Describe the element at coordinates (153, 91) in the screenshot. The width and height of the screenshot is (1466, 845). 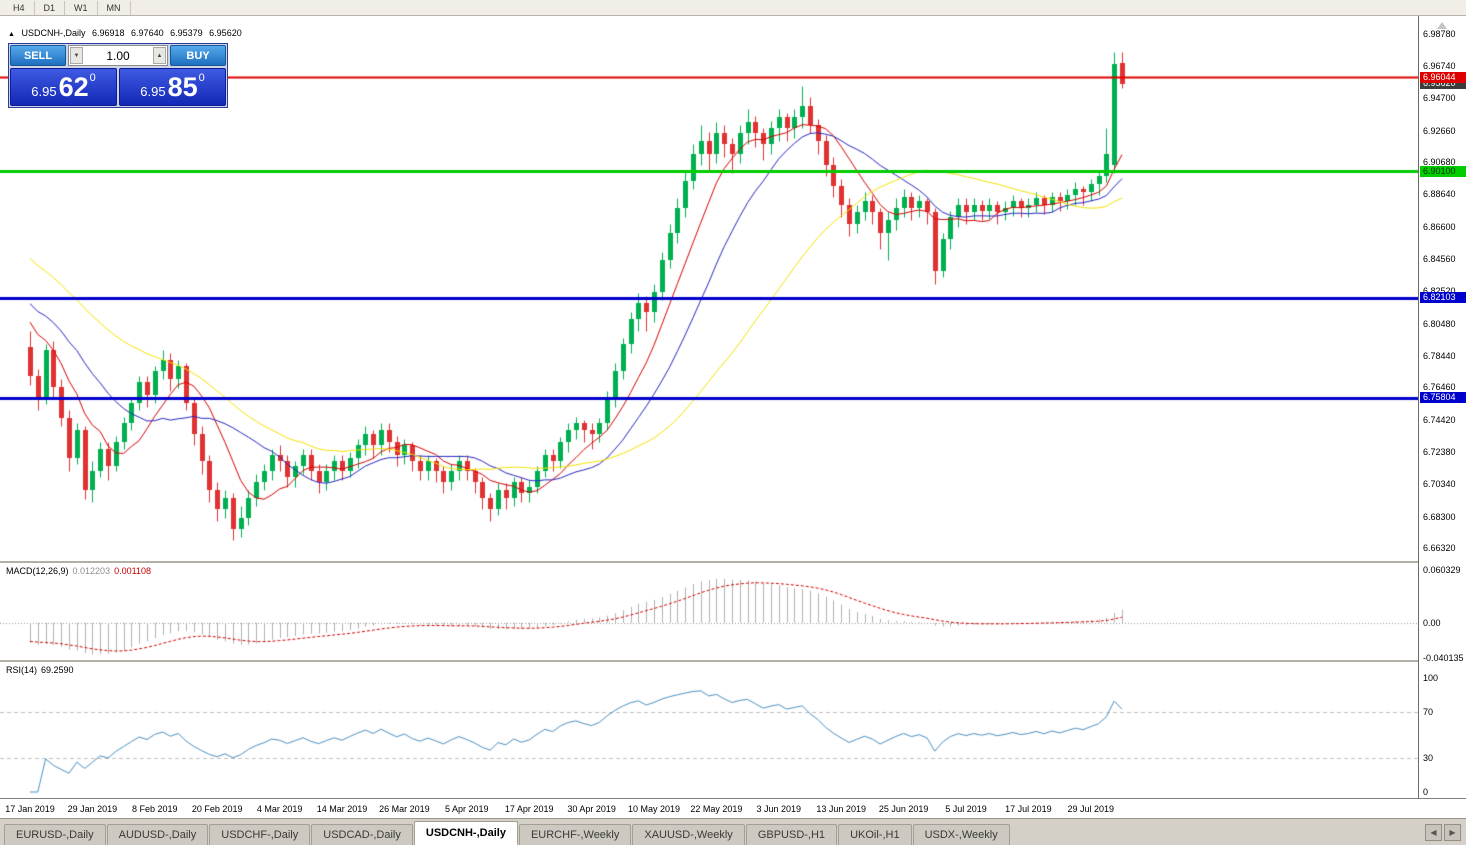
I see `buy-price-base: 6.95` at that location.